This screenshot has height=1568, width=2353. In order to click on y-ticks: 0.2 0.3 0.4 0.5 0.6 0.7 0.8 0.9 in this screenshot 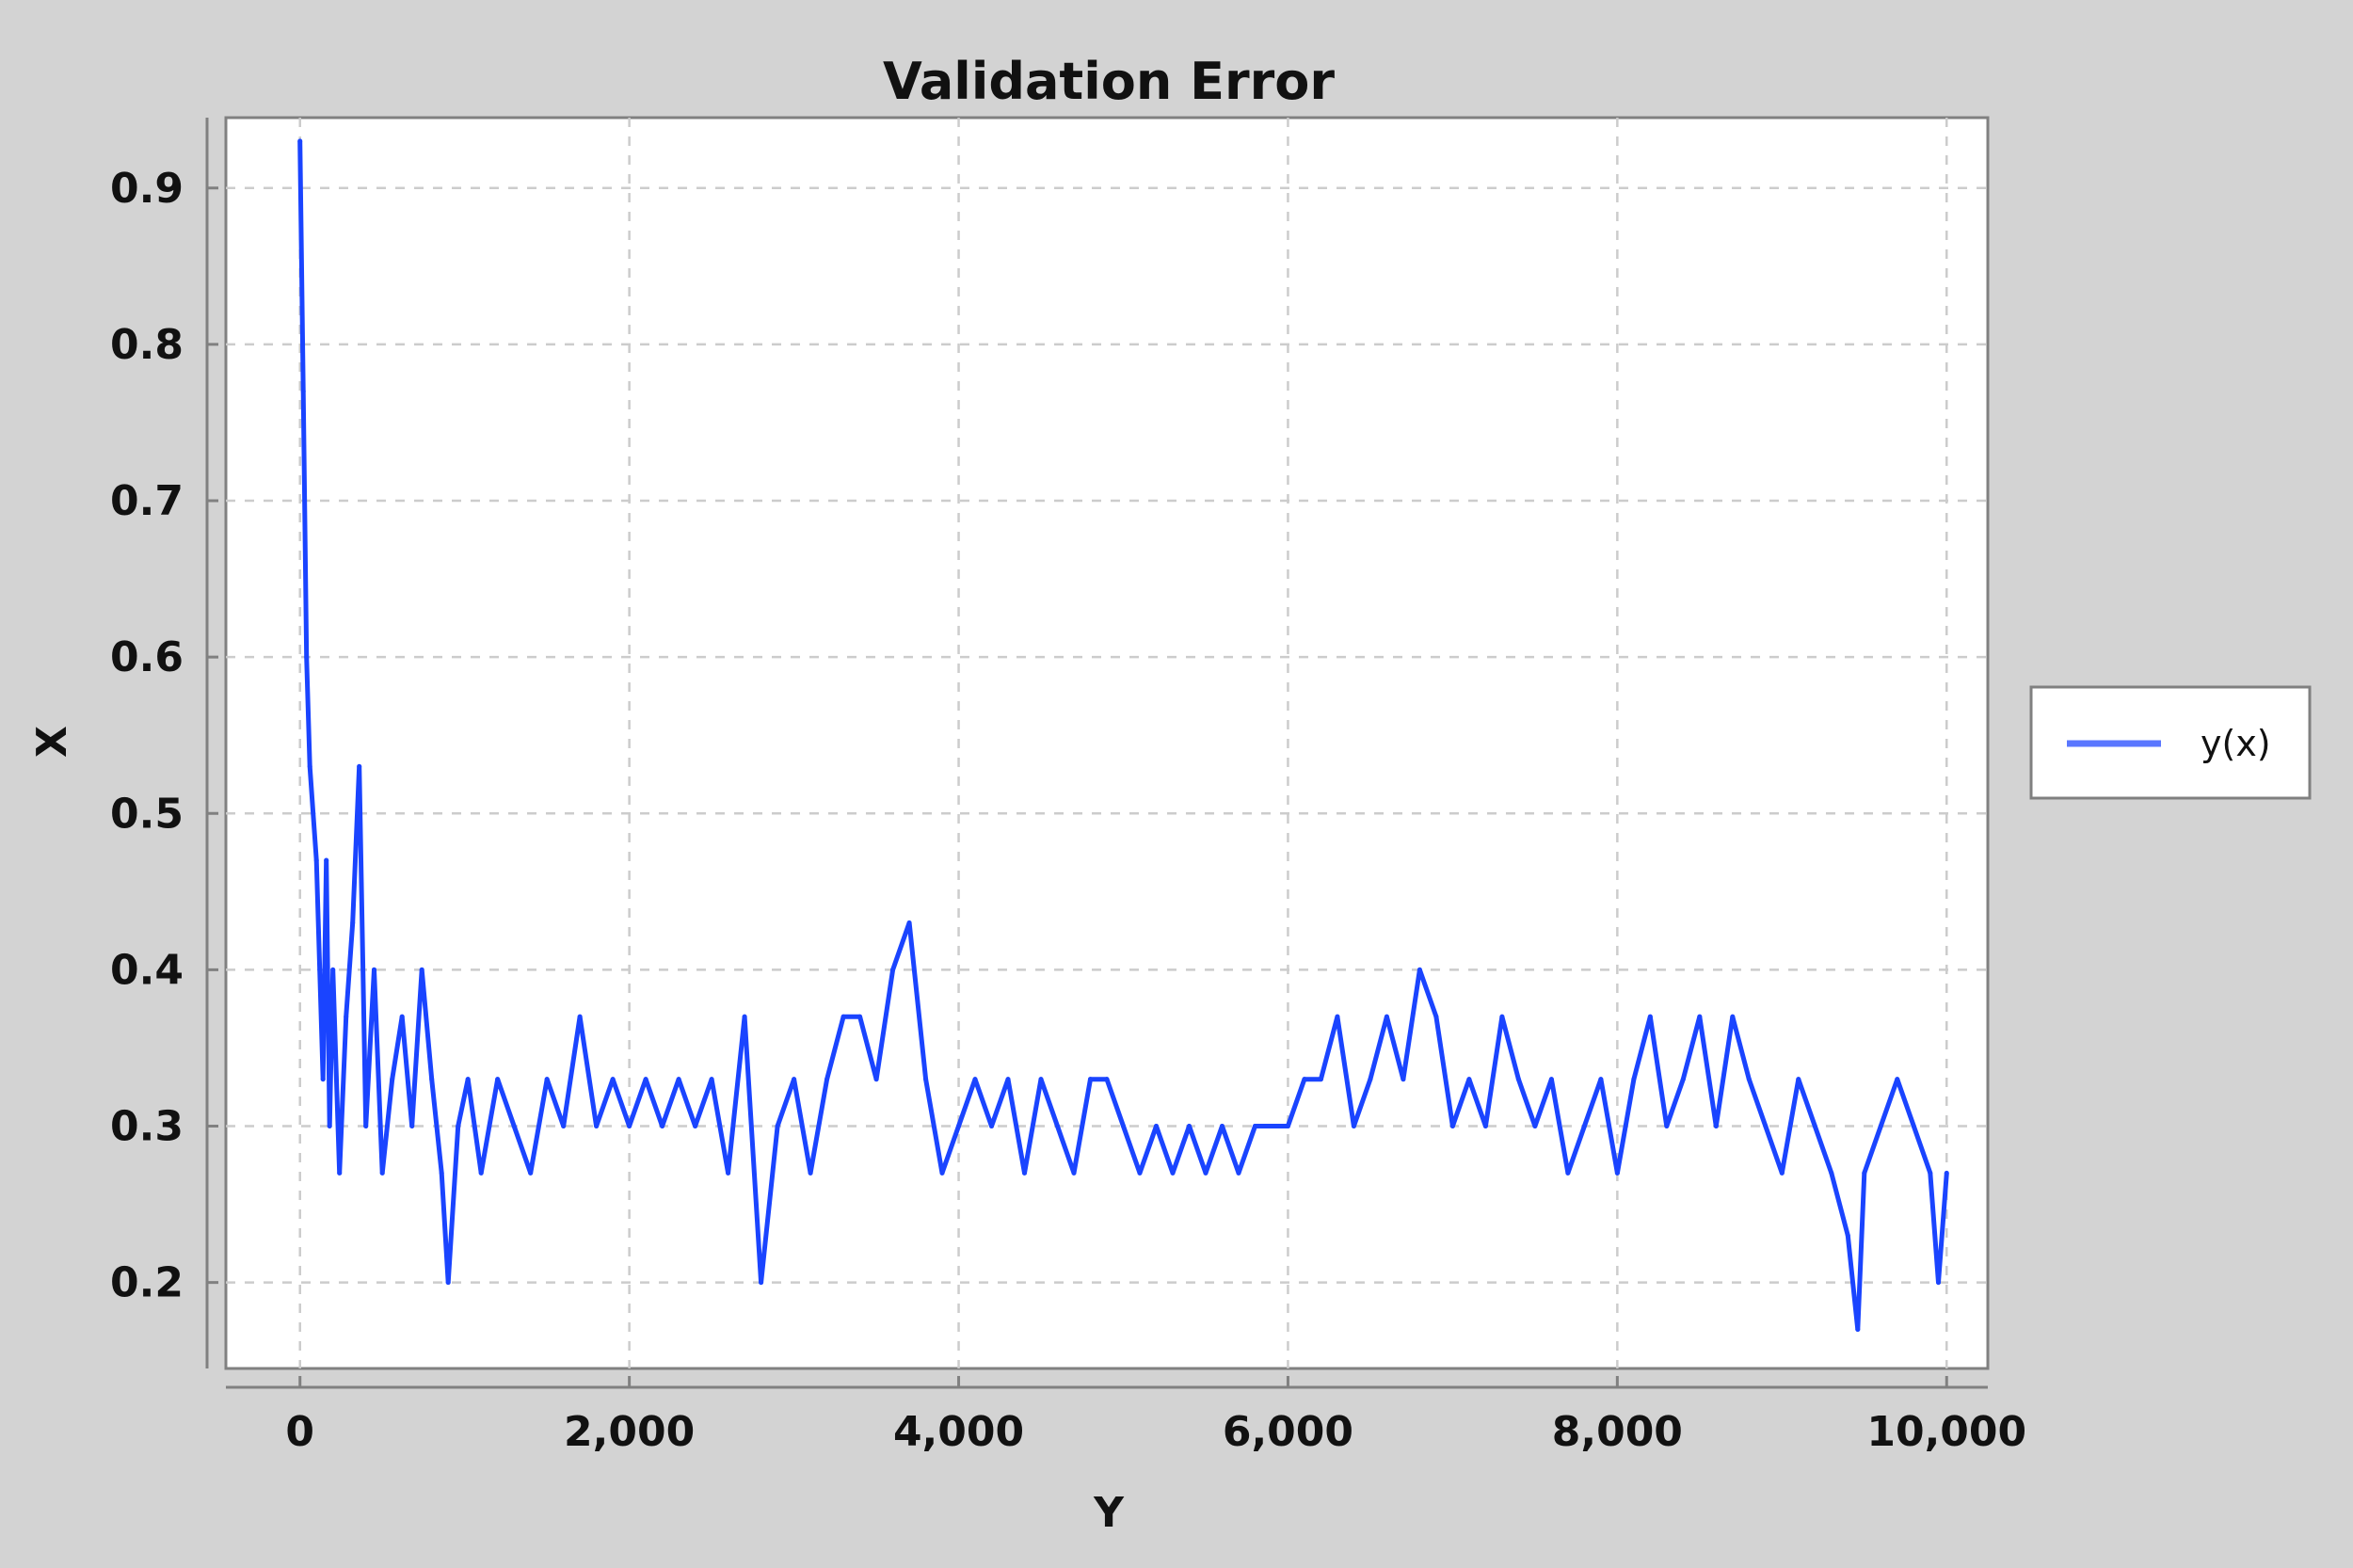, I will do `click(164, 736)`.